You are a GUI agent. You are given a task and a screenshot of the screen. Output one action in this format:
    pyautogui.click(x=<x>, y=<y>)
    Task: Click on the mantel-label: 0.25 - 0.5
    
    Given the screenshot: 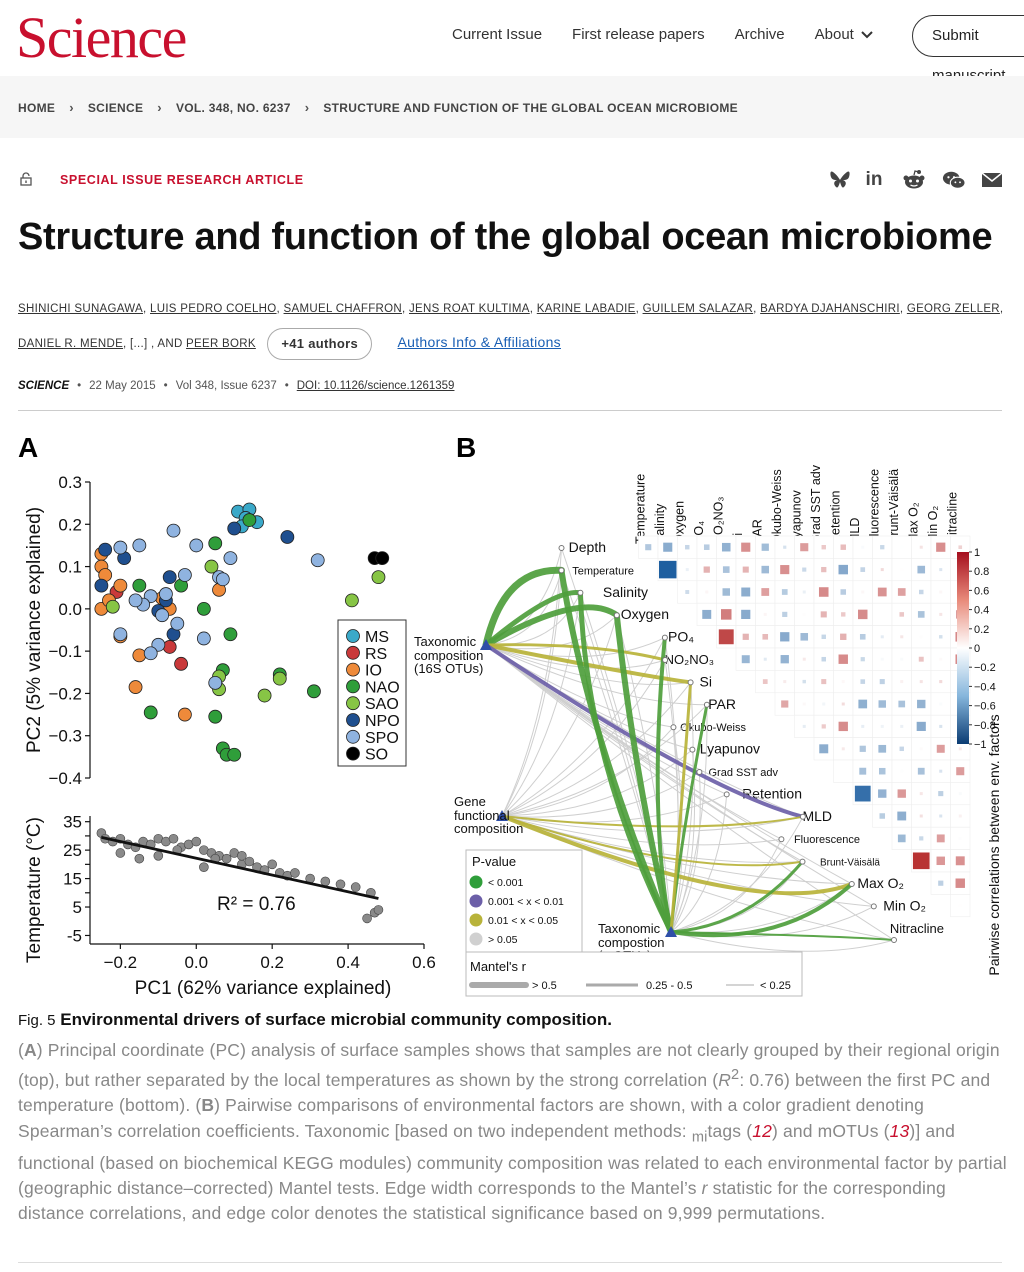 What is the action you would take?
    pyautogui.click(x=669, y=986)
    